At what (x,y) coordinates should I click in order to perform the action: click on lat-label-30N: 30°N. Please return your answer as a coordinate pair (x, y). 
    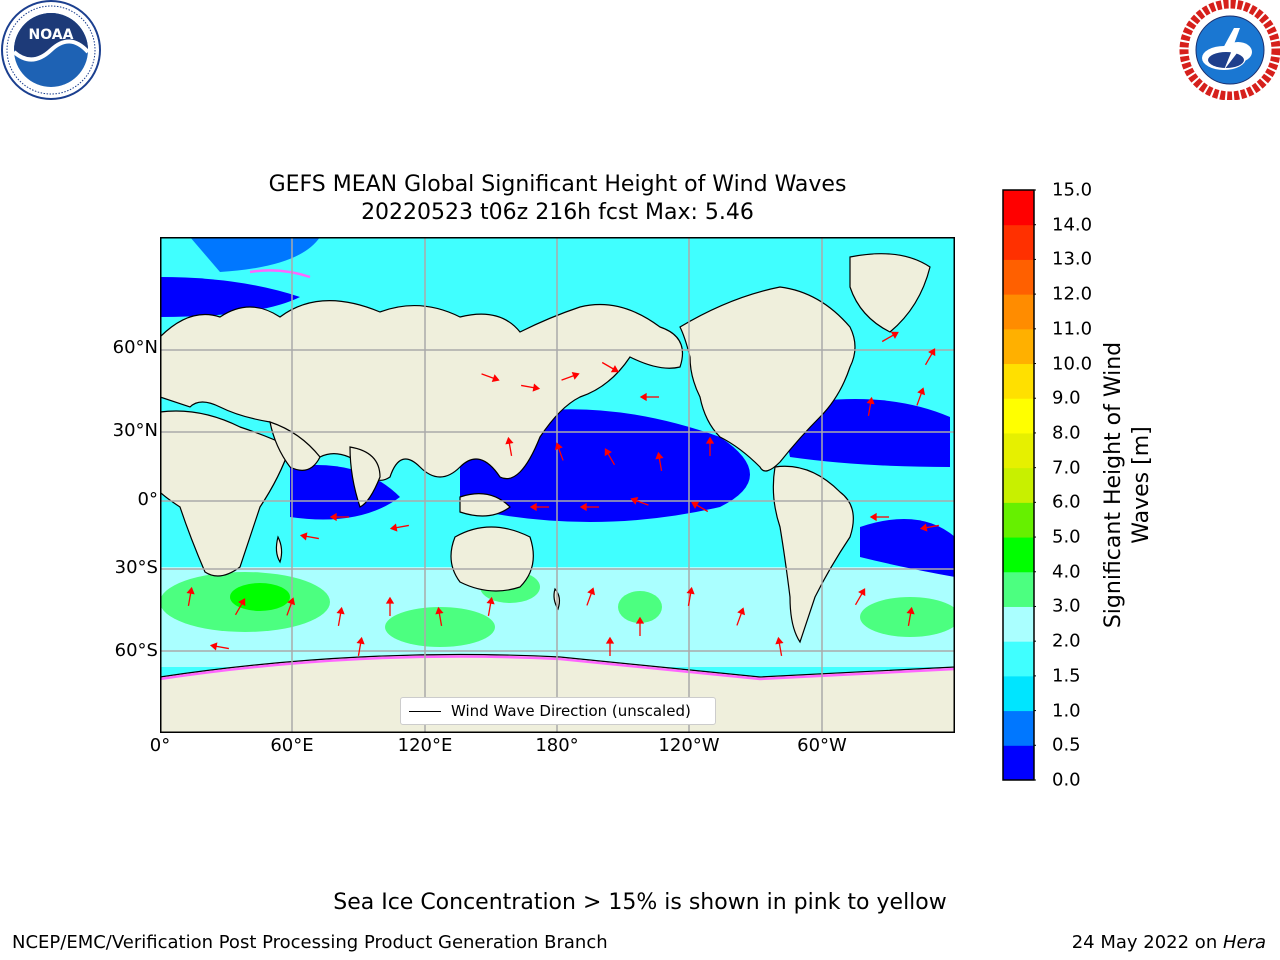
    Looking at the image, I should click on (135, 430).